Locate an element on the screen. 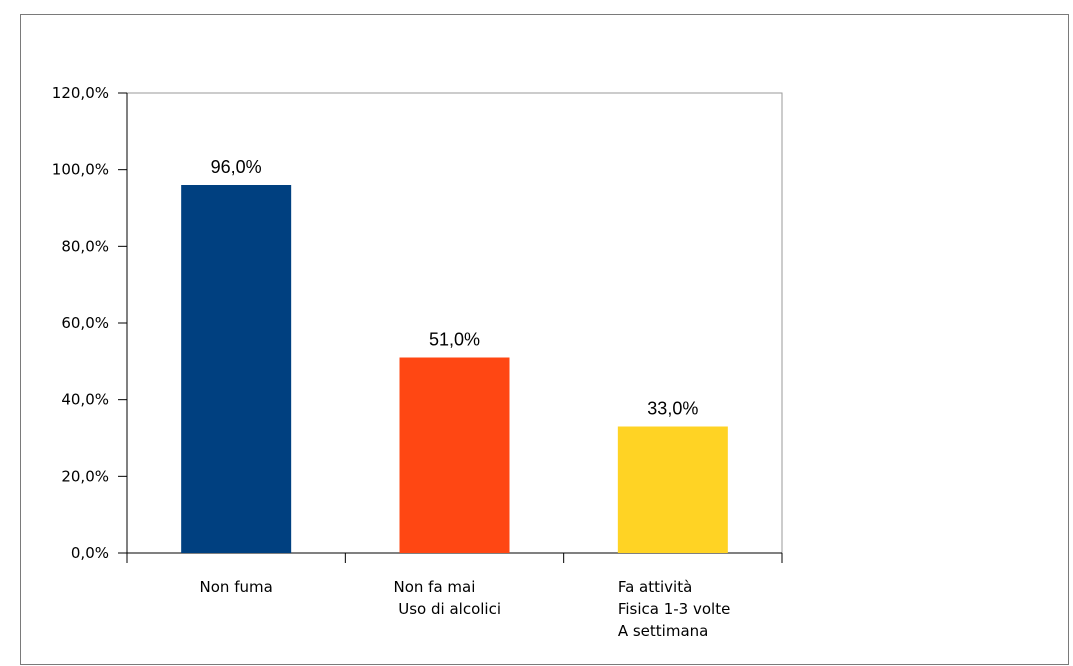  y-tick-label: 100,0% is located at coordinates (80, 170).